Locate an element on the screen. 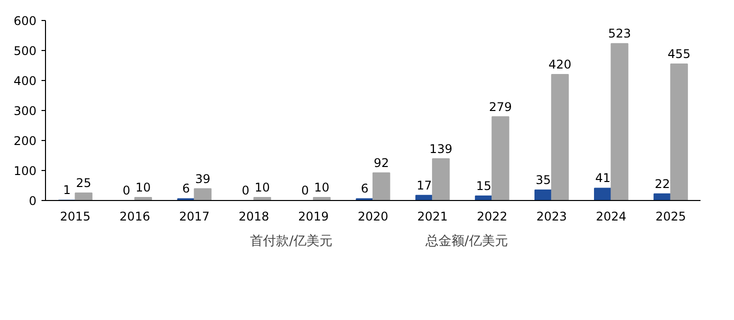 The image size is (734, 320). data-label: 1 is located at coordinates (67, 190).